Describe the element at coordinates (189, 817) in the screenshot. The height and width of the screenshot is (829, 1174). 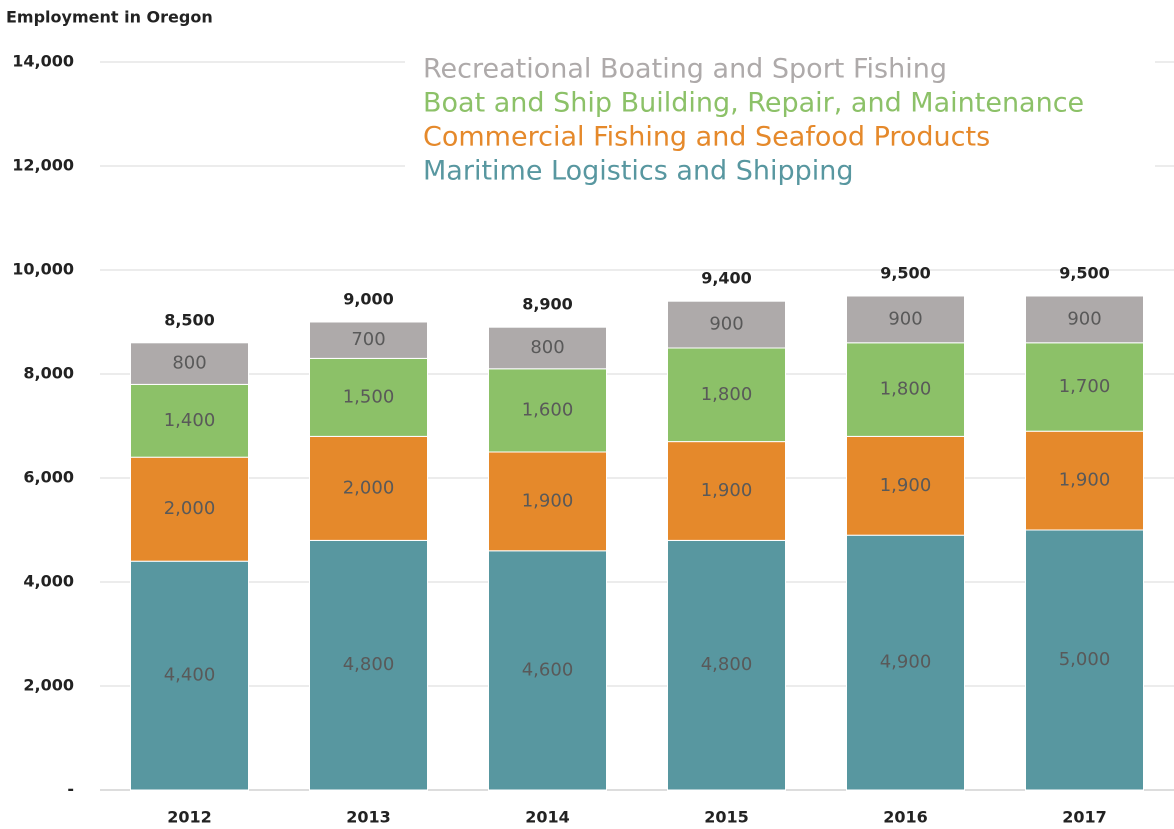
I see `x-tick-label: 2012` at that location.